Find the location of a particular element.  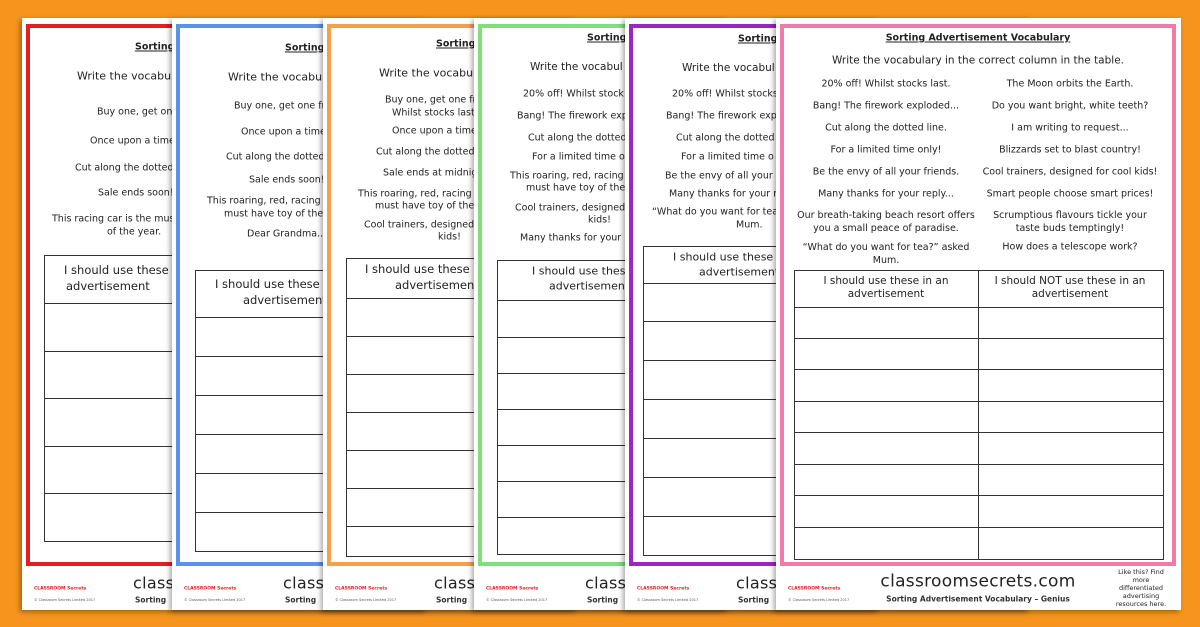

vocabulary-item: How does a telescope work? is located at coordinates (1070, 247).